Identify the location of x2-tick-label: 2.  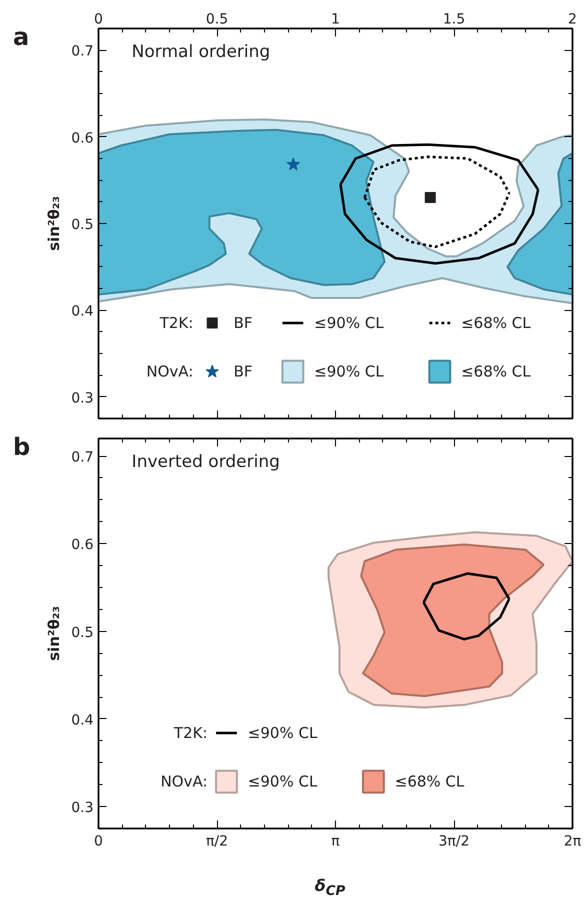
(572, 20).